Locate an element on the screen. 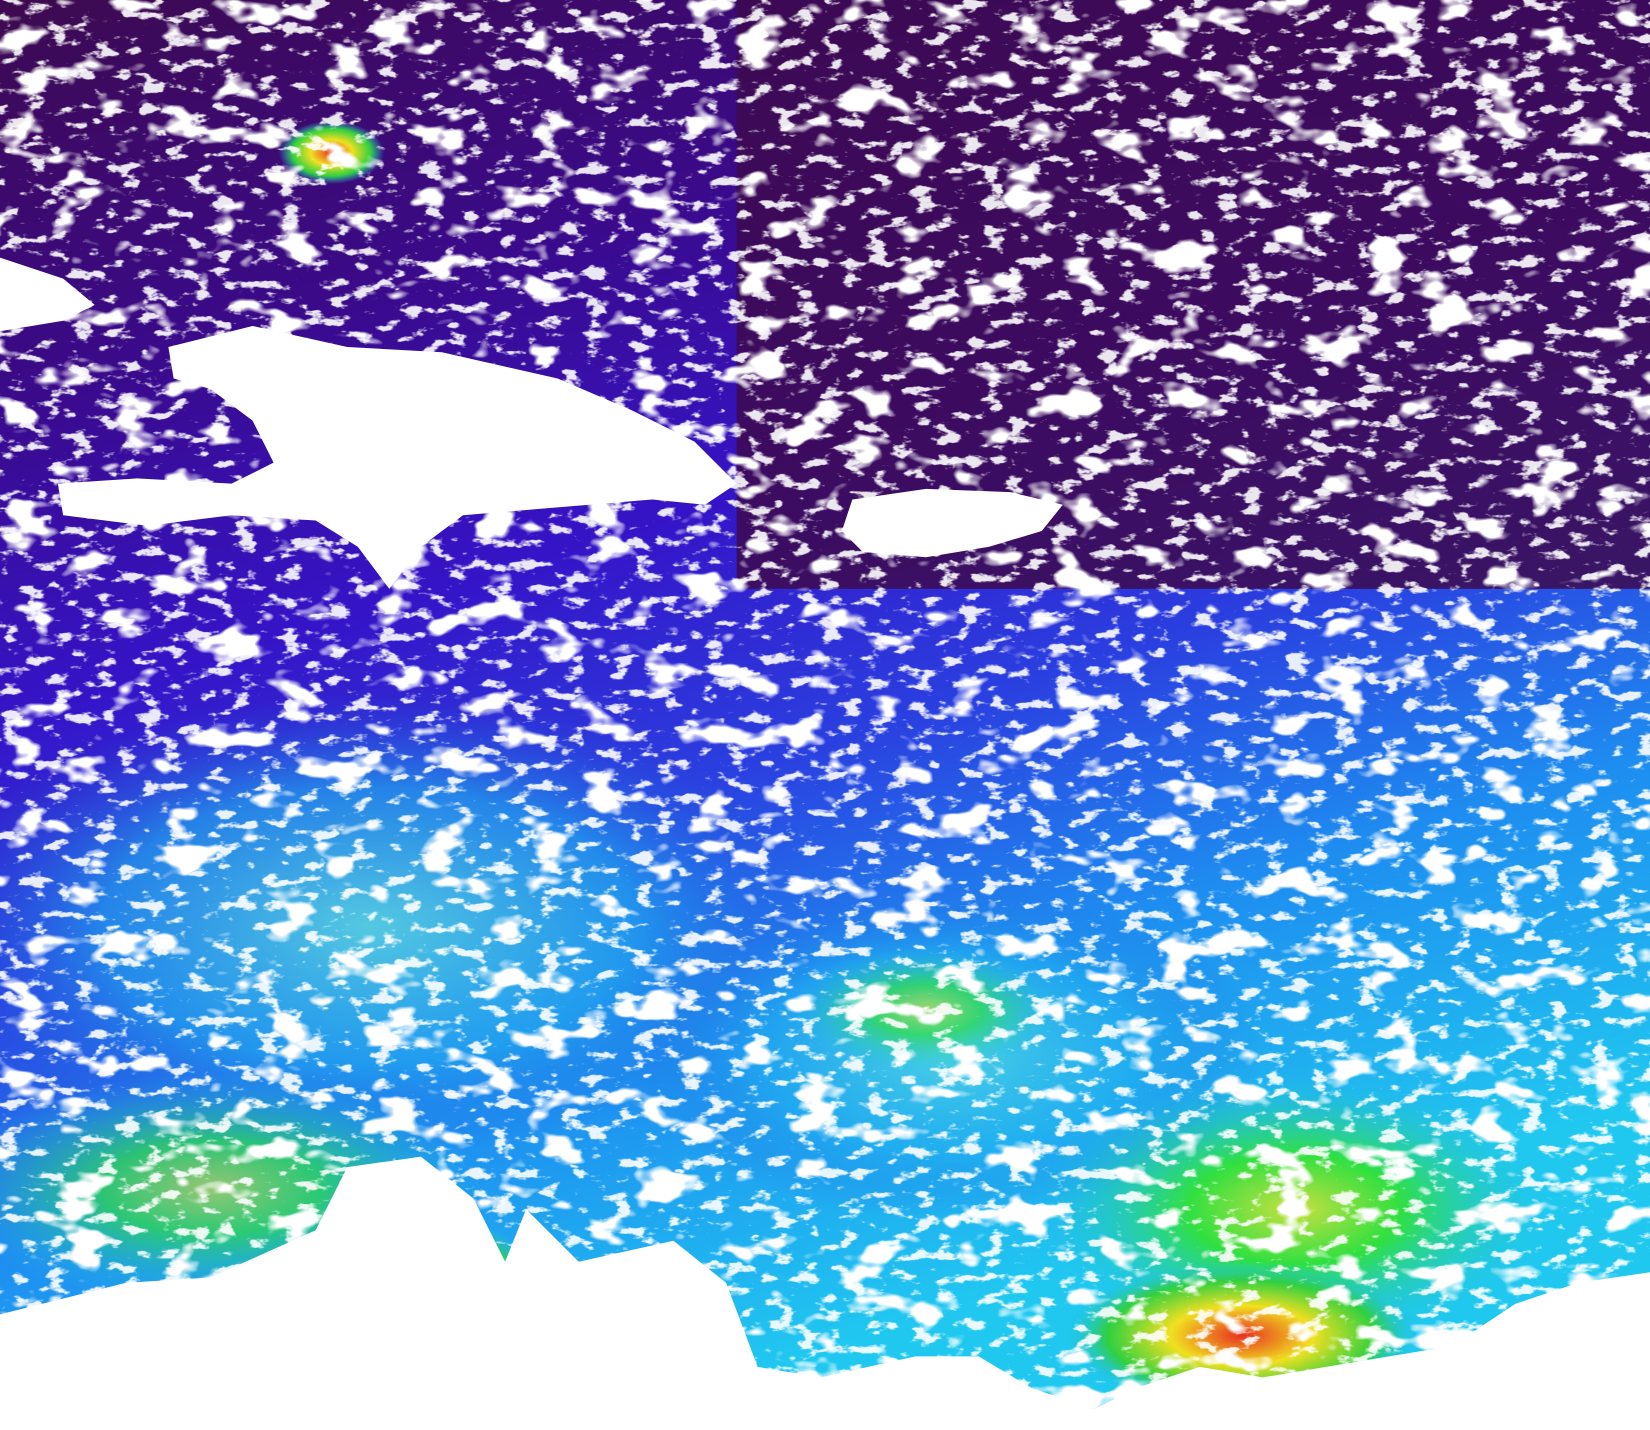 The image size is (1650, 1430). land-east-patch is located at coordinates (1603, 1325).